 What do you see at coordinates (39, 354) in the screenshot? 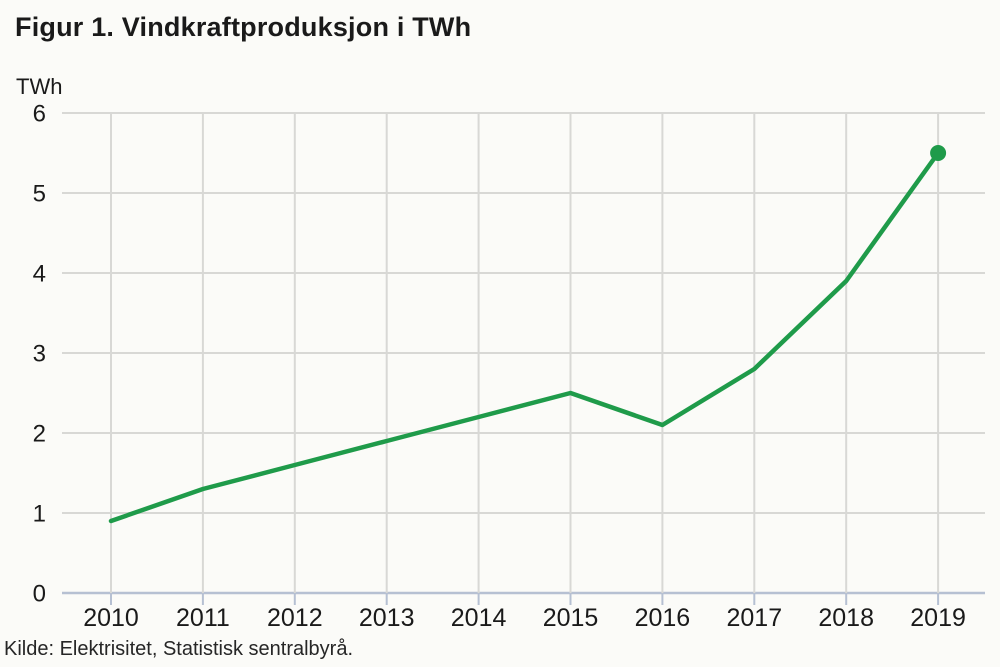
I see `y-tick-label: 3` at bounding box center [39, 354].